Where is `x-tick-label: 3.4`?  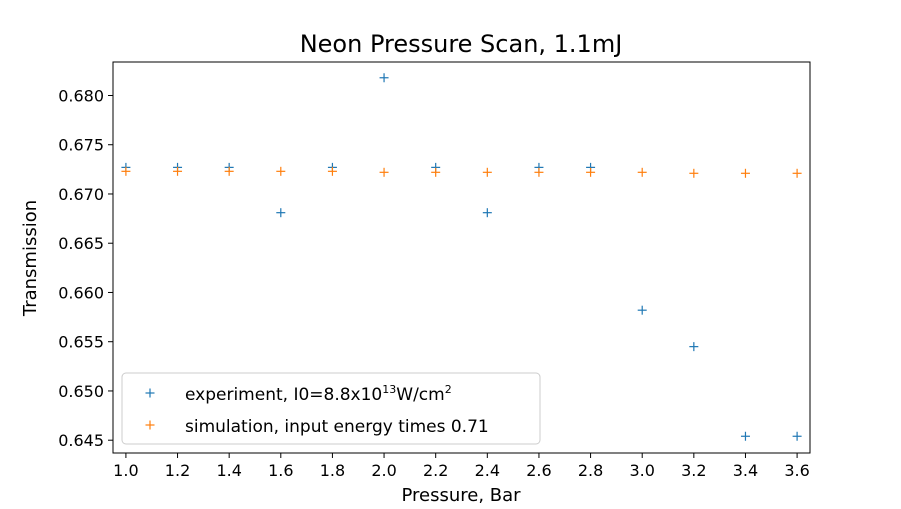 x-tick-label: 3.4 is located at coordinates (745, 470).